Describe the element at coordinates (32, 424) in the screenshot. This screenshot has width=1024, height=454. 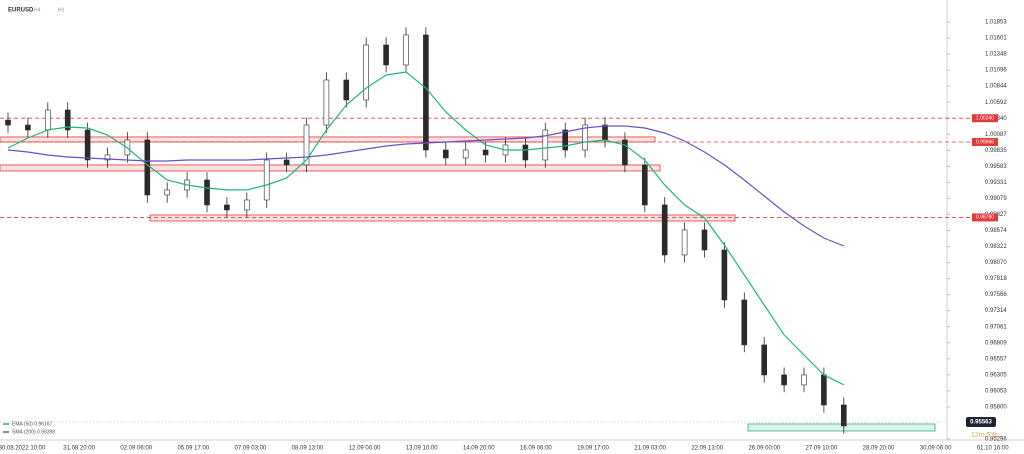
I see `legend-label: EMA (50) 0.96167` at that location.